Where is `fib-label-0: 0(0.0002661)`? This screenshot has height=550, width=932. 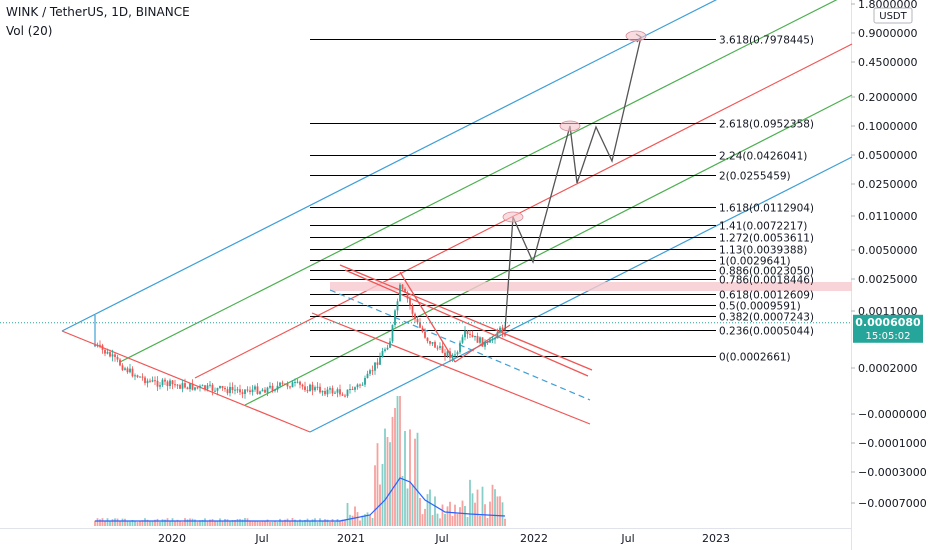
fib-label-0: 0(0.0002661) is located at coordinates (755, 358).